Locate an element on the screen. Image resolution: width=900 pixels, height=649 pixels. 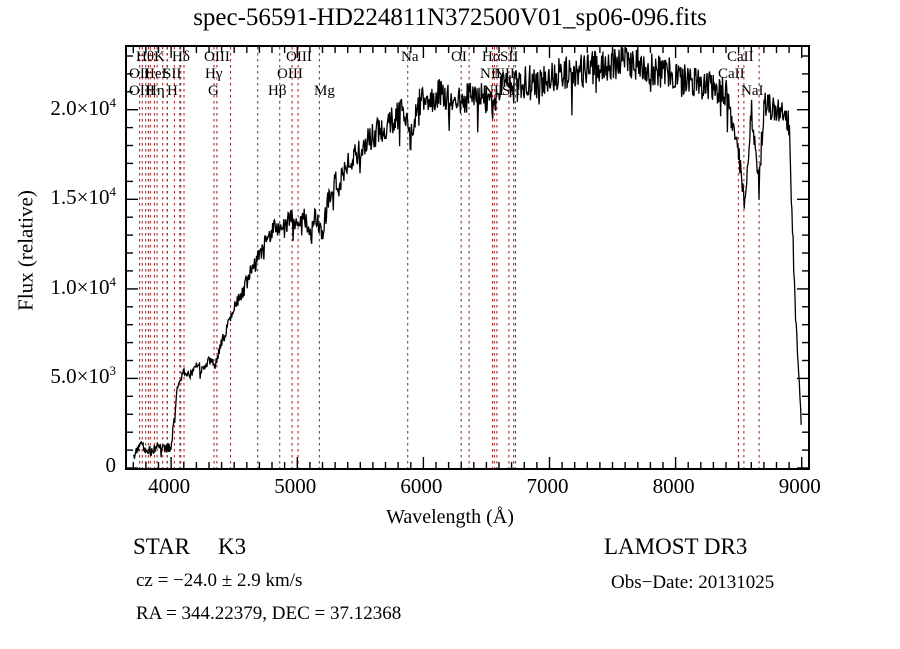
spectral-line-label: Hα is located at coordinates (491, 57).